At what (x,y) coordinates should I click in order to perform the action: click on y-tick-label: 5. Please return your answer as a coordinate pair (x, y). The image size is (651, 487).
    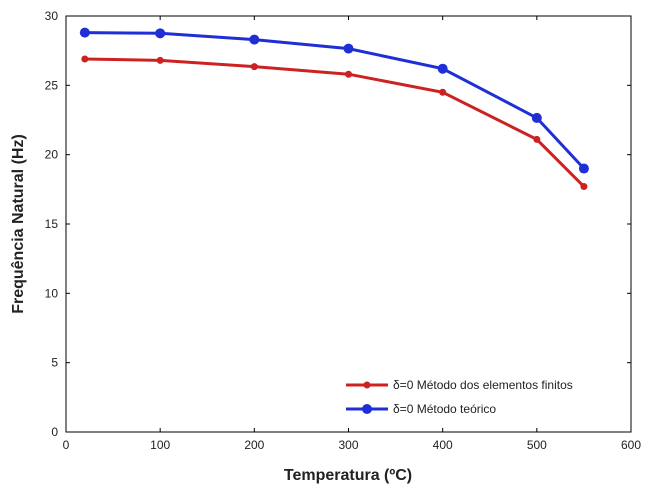
    Looking at the image, I should click on (54, 363).